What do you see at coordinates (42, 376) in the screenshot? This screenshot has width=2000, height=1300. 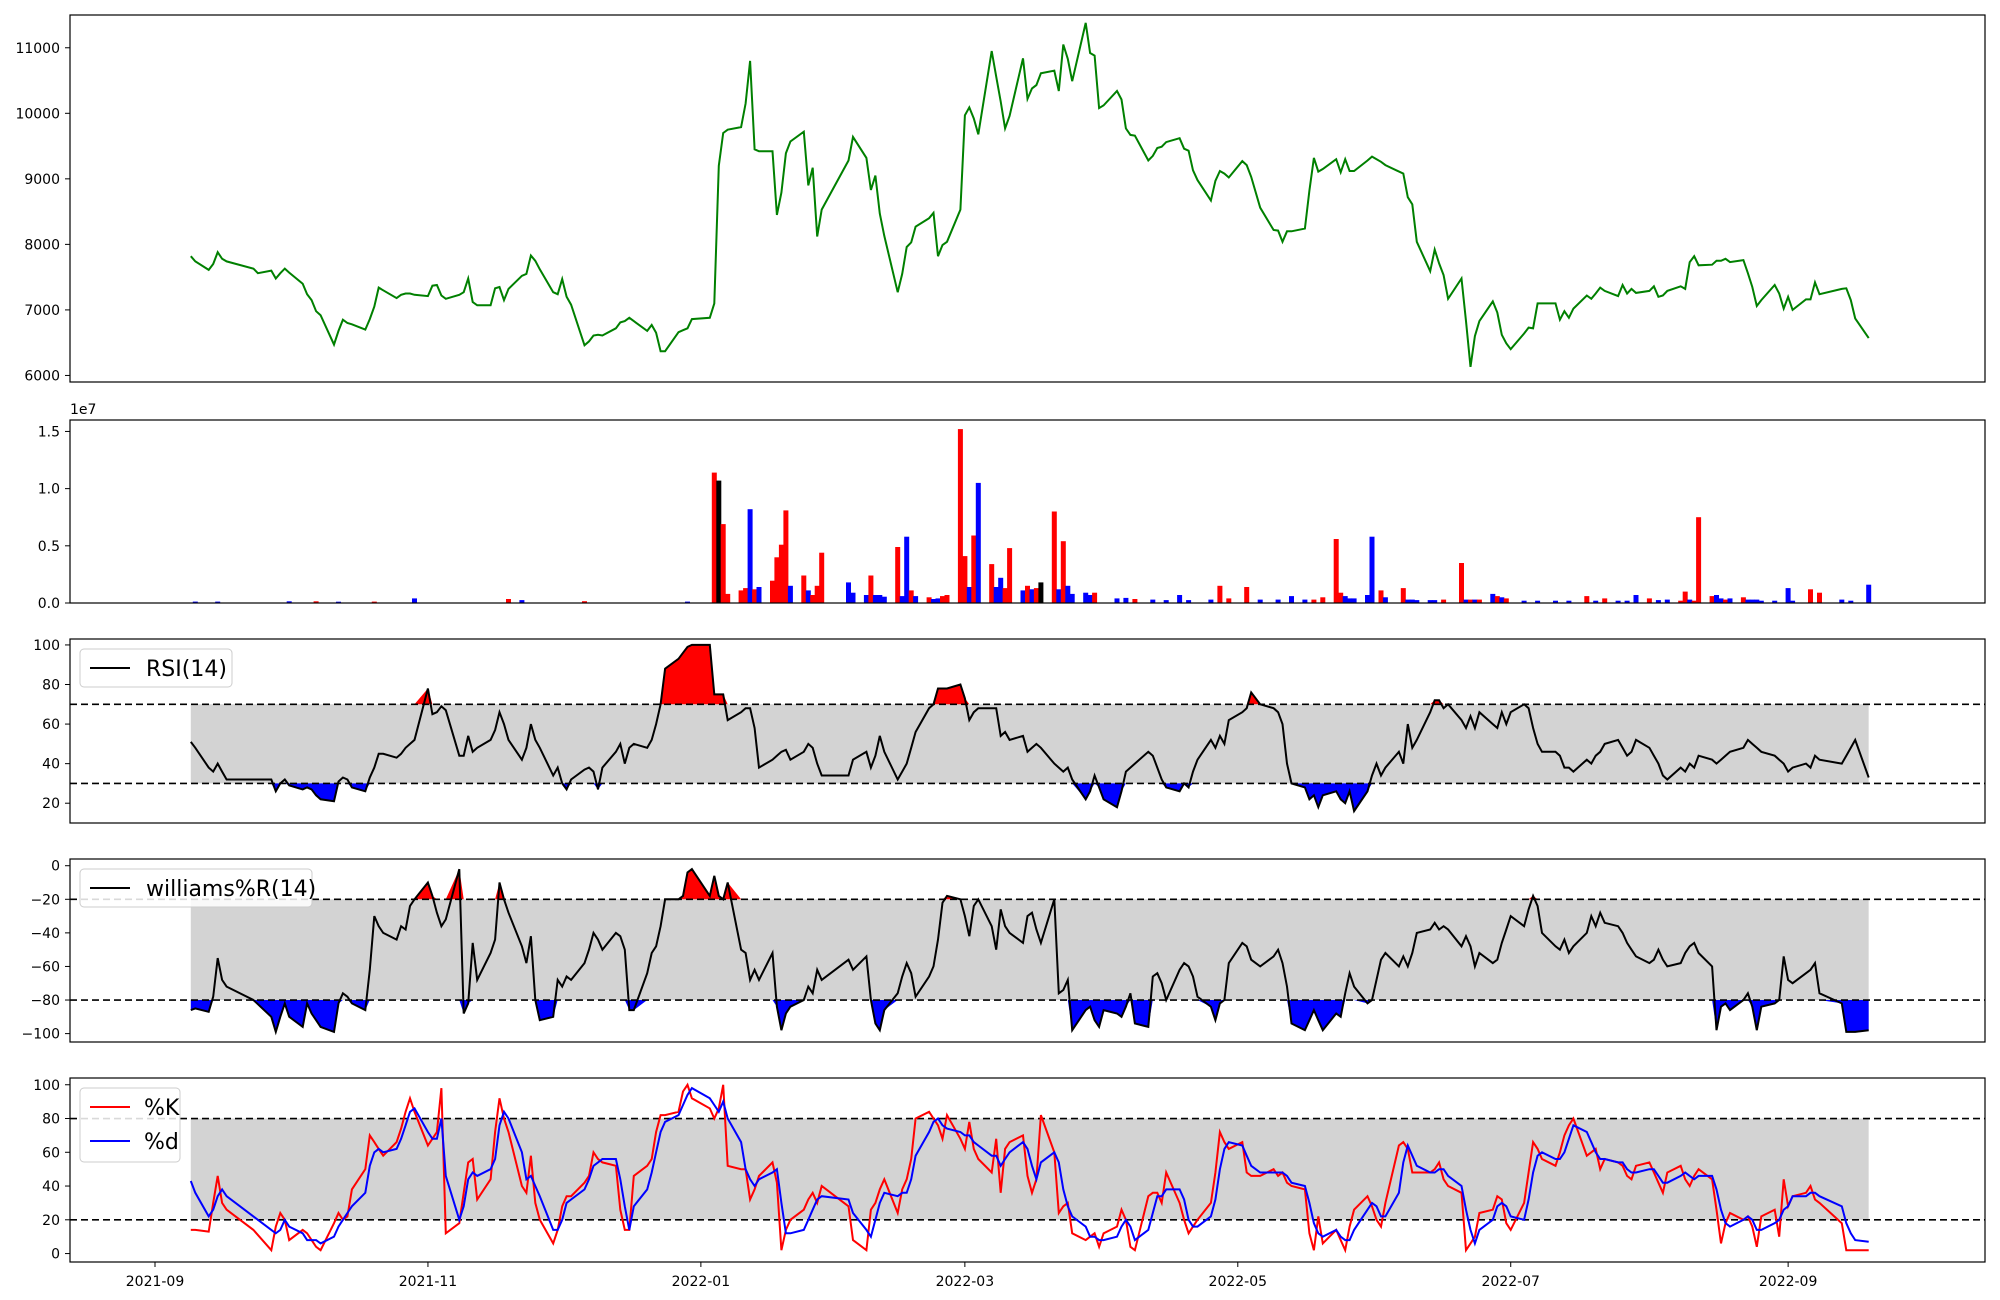 I see `y-tick-label: 6000` at bounding box center [42, 376].